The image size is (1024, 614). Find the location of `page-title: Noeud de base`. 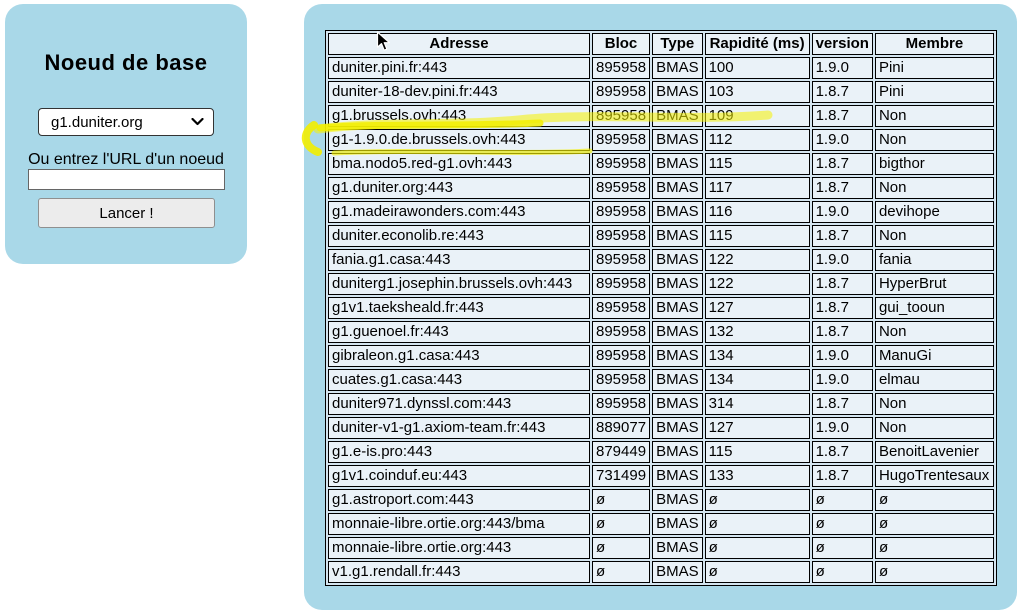

page-title: Noeud de base is located at coordinates (126, 62).